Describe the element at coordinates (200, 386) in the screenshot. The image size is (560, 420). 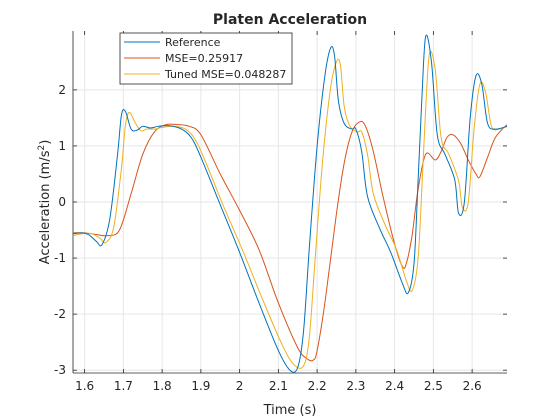
I see `x-tick-label: 1.9` at that location.